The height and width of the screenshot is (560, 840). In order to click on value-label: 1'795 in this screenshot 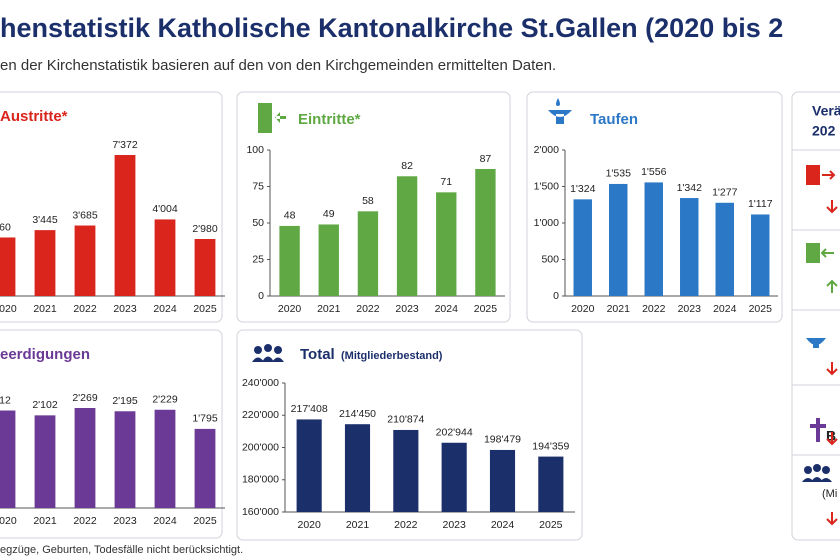, I will do `click(205, 419)`.